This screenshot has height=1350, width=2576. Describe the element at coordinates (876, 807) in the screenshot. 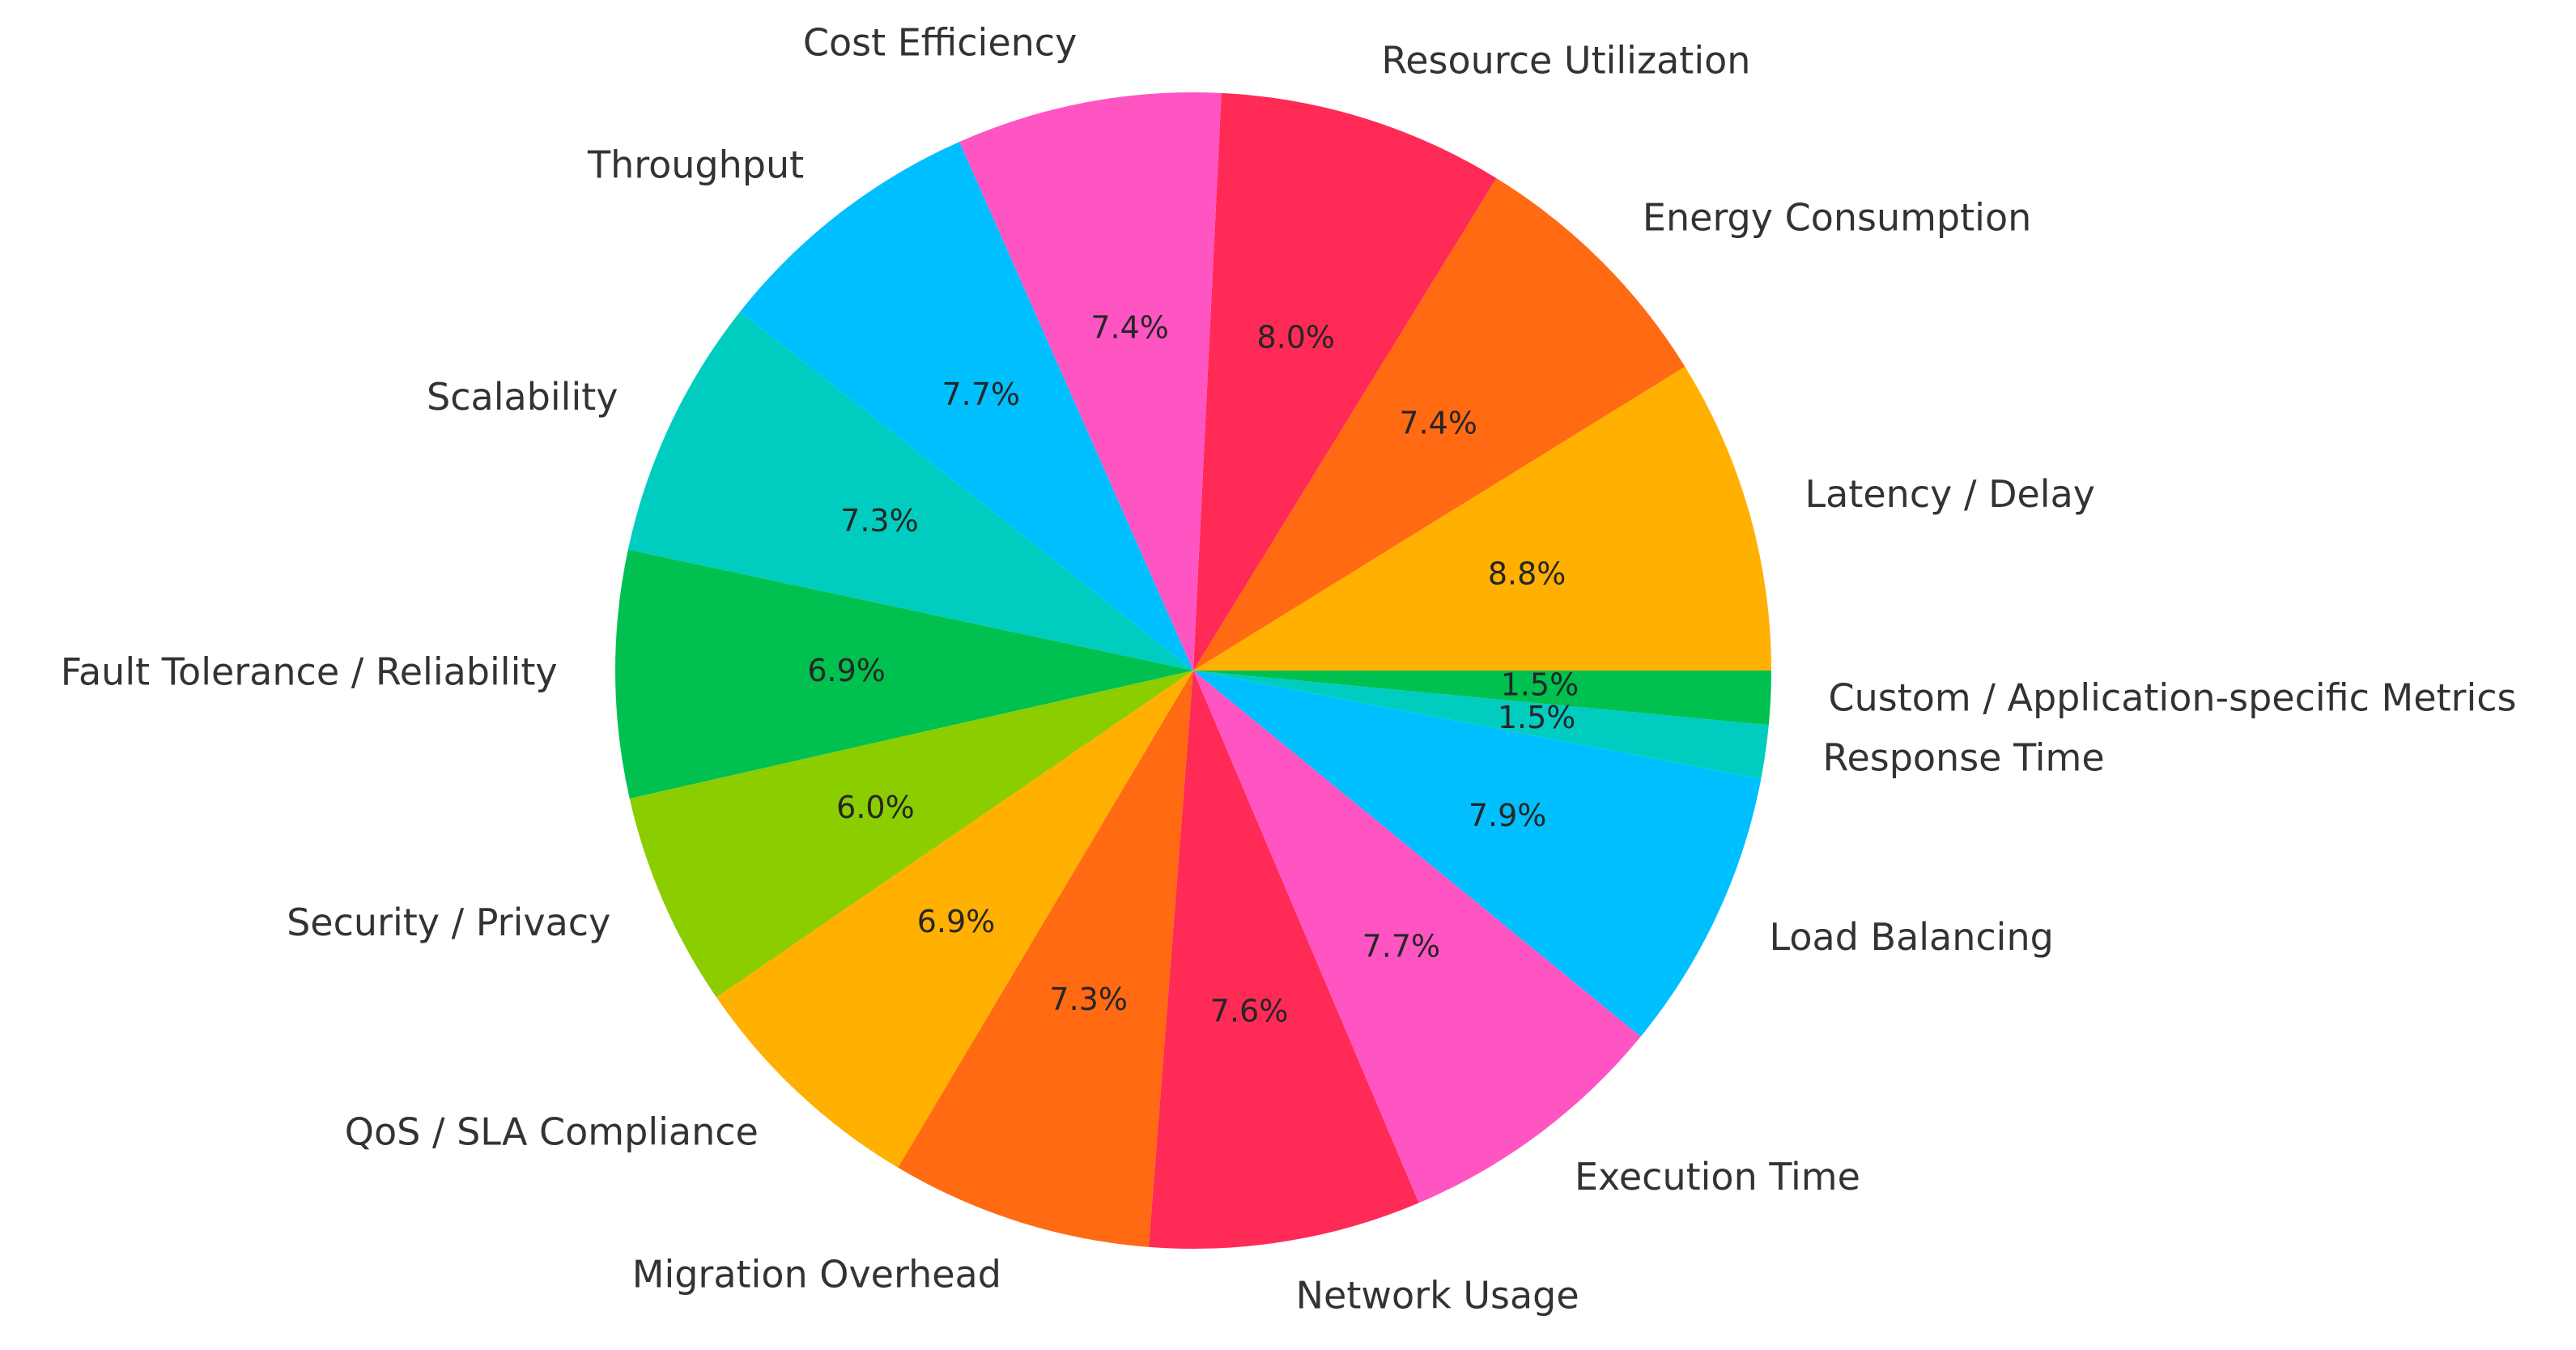

I see `percent-label: 6.0%` at that location.